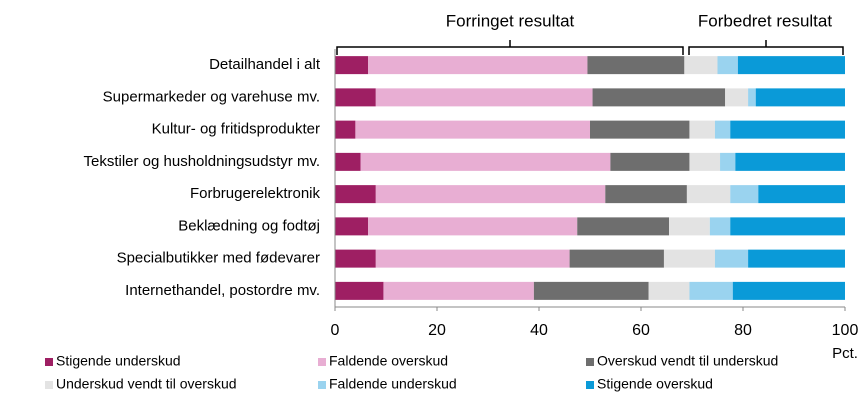 The width and height of the screenshot is (864, 402). I want to click on y-tick-label: Kultur- og fritidsprodukter, so click(236, 129).